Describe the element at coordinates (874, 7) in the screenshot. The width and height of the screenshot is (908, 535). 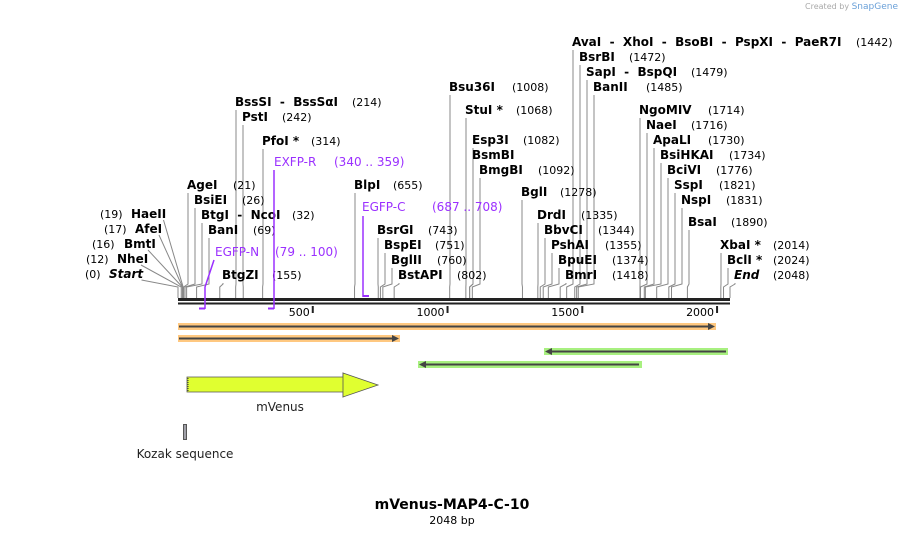
I see `credit-brand: SnapGene` at that location.